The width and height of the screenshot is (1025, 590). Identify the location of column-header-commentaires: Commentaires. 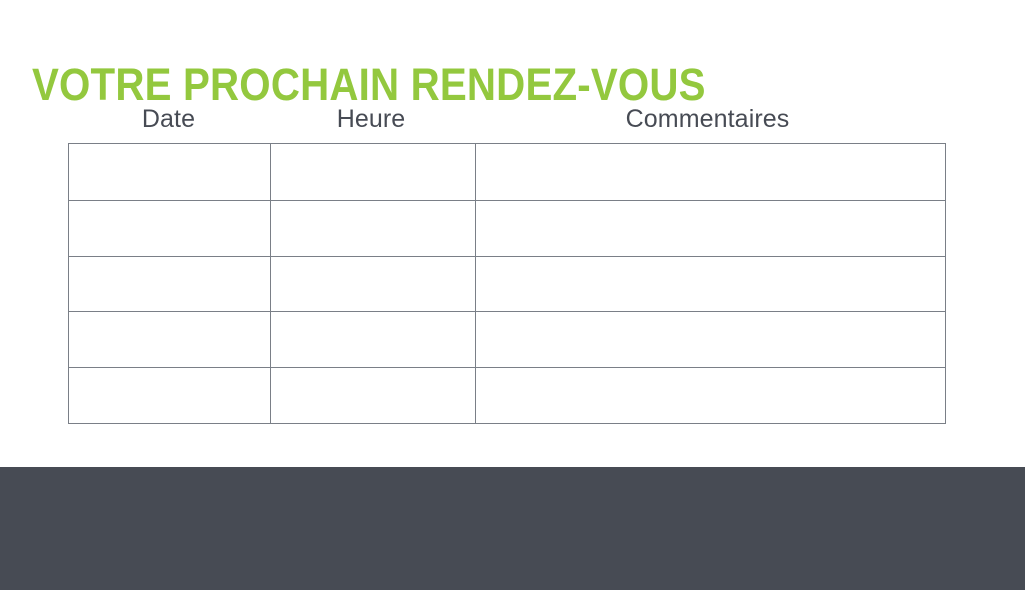
(707, 119).